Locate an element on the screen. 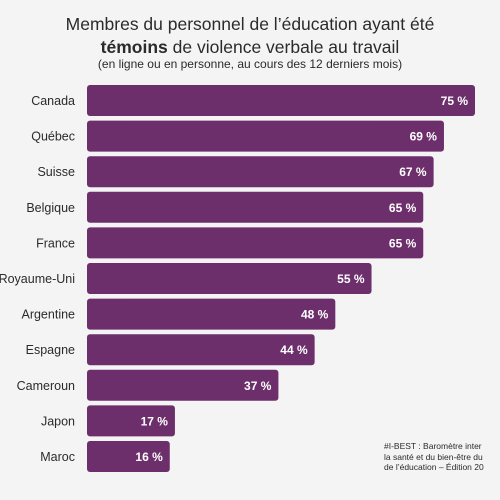  category-label: Suisse is located at coordinates (56, 172).